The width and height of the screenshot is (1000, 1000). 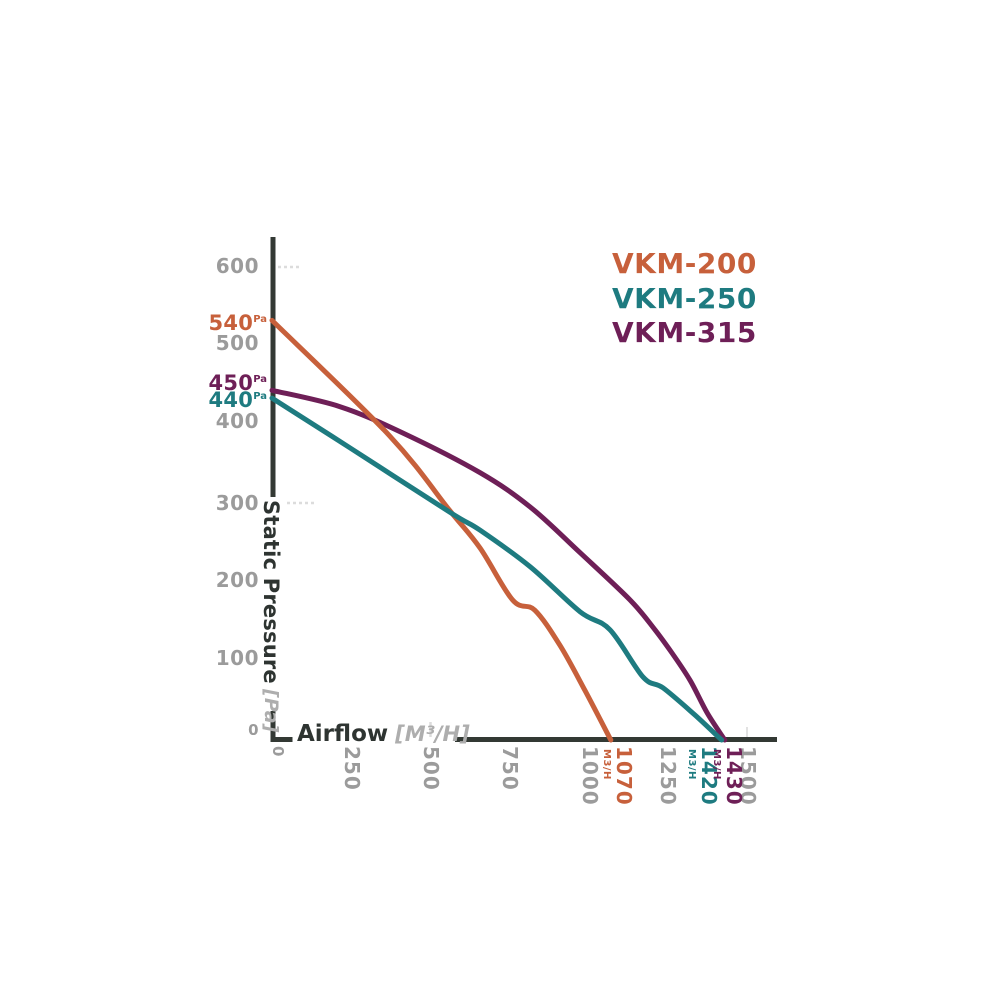 I want to click on x-mark-value: 1420, so click(x=709, y=776).